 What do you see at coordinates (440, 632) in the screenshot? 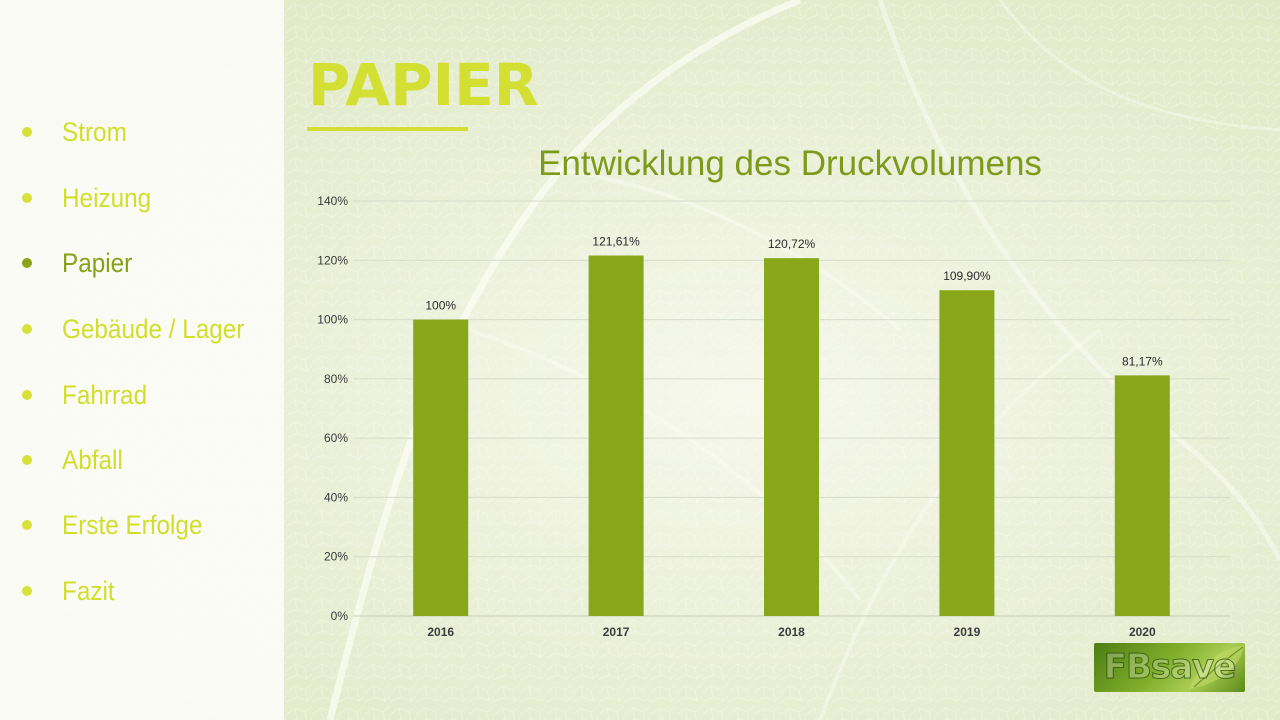
I see `x-tick-label: 2016` at bounding box center [440, 632].